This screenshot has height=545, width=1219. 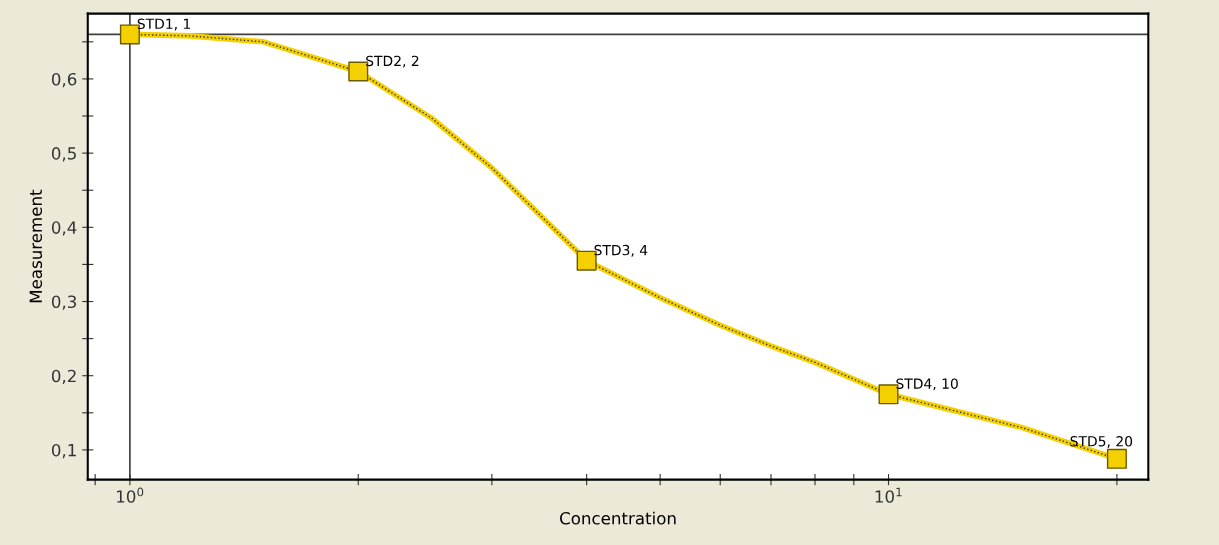 What do you see at coordinates (888, 495) in the screenshot?
I see `x-tick-label: 10$^{1}$` at bounding box center [888, 495].